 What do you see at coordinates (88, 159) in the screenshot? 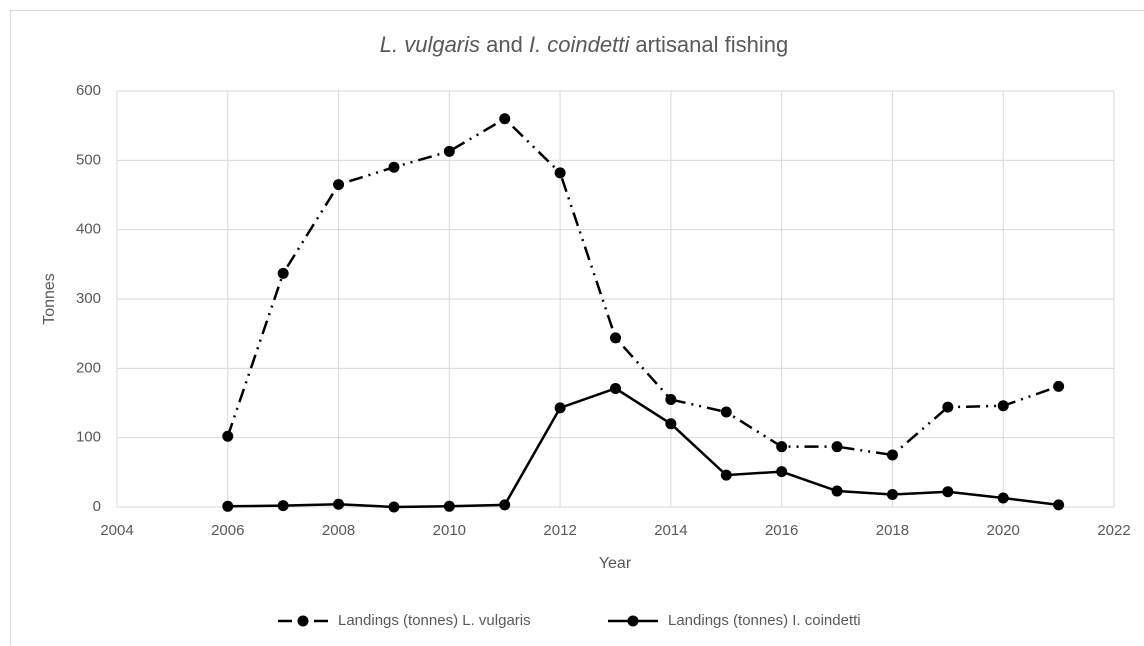
I see `y-tick-label: 500` at bounding box center [88, 159].